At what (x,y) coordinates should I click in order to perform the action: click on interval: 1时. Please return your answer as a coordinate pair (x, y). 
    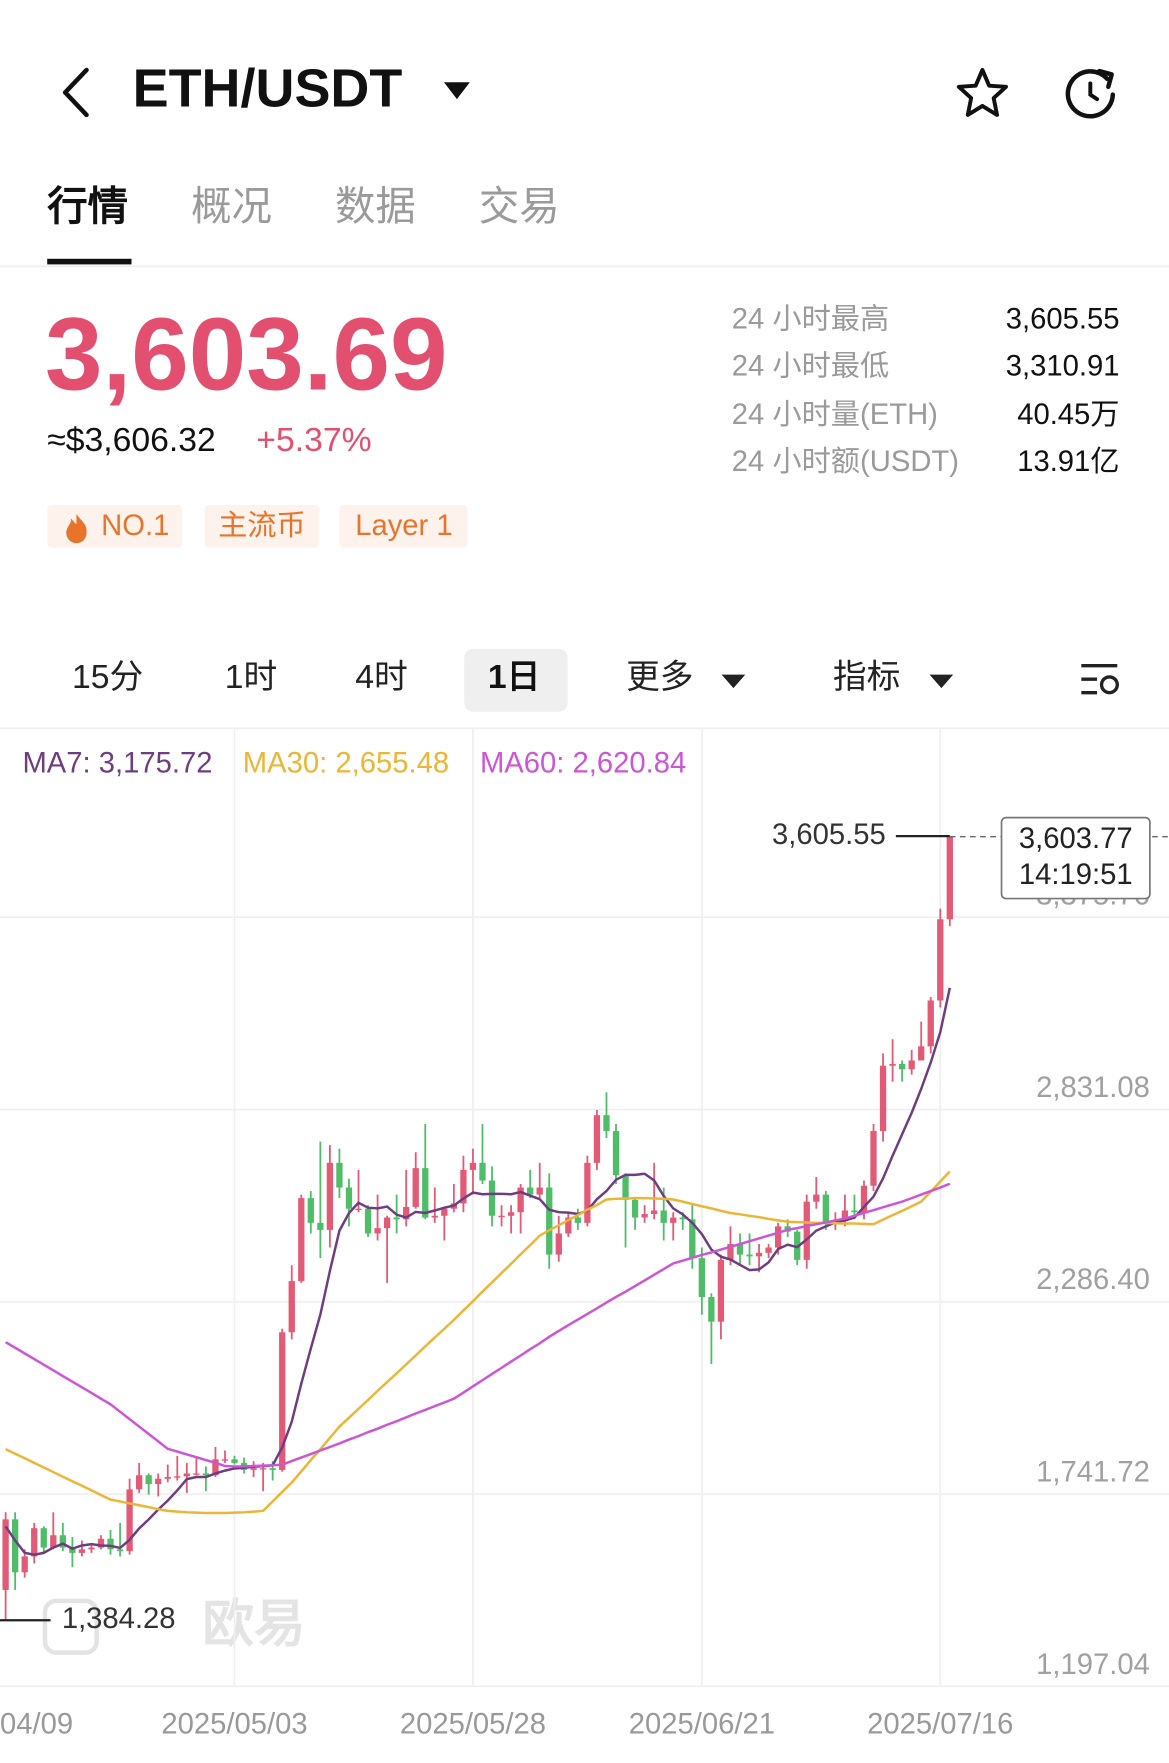
    Looking at the image, I should click on (251, 677).